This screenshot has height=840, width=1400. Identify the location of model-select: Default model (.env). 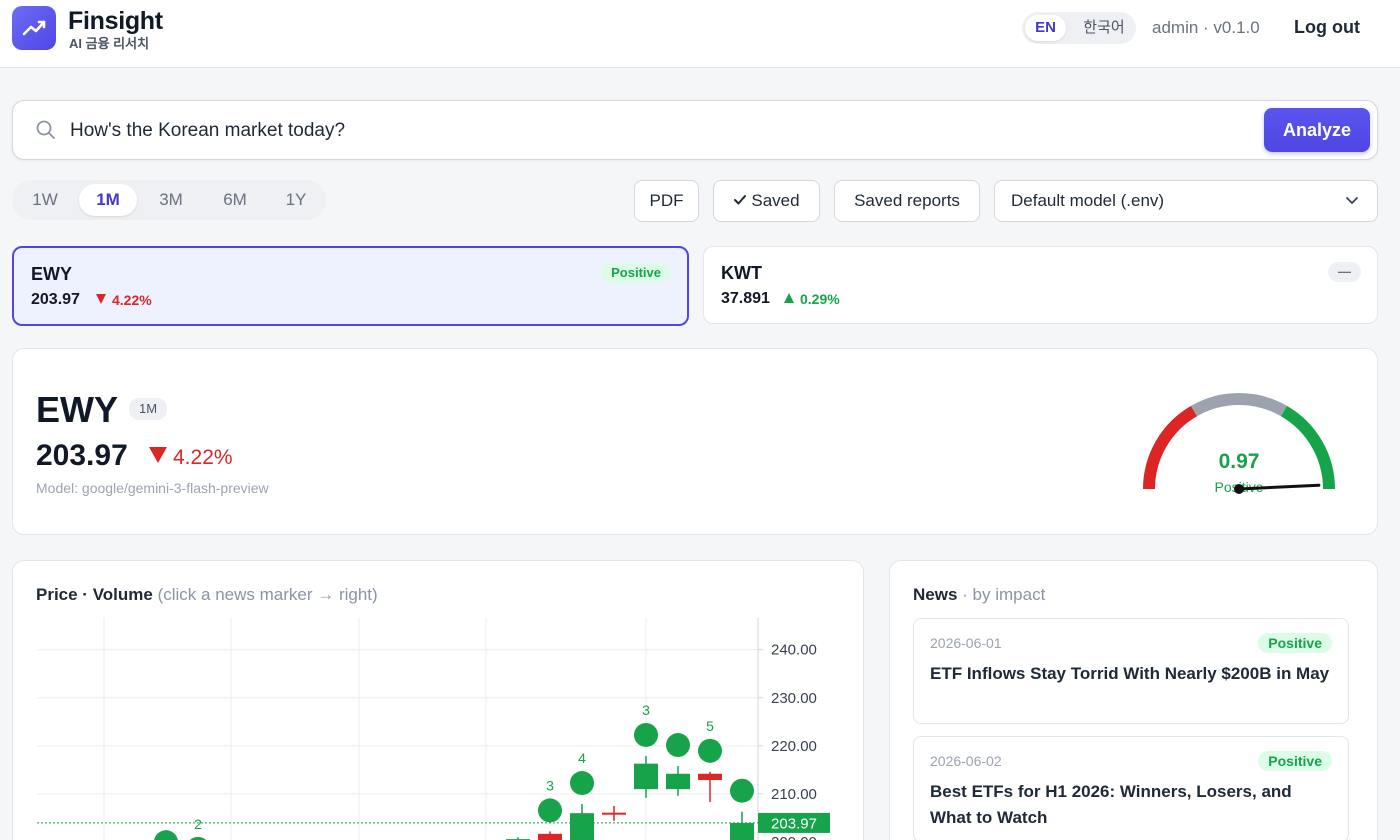
(1186, 201).